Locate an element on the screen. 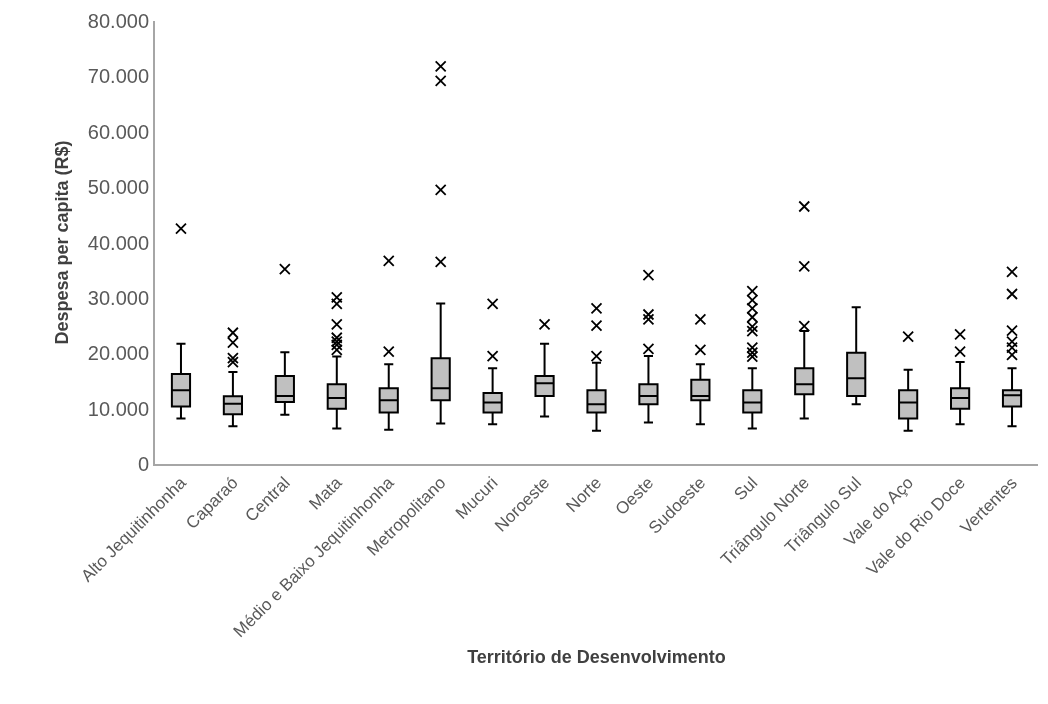 The height and width of the screenshot is (704, 1048). y-tick-label: 50.000 is located at coordinates (118, 187).